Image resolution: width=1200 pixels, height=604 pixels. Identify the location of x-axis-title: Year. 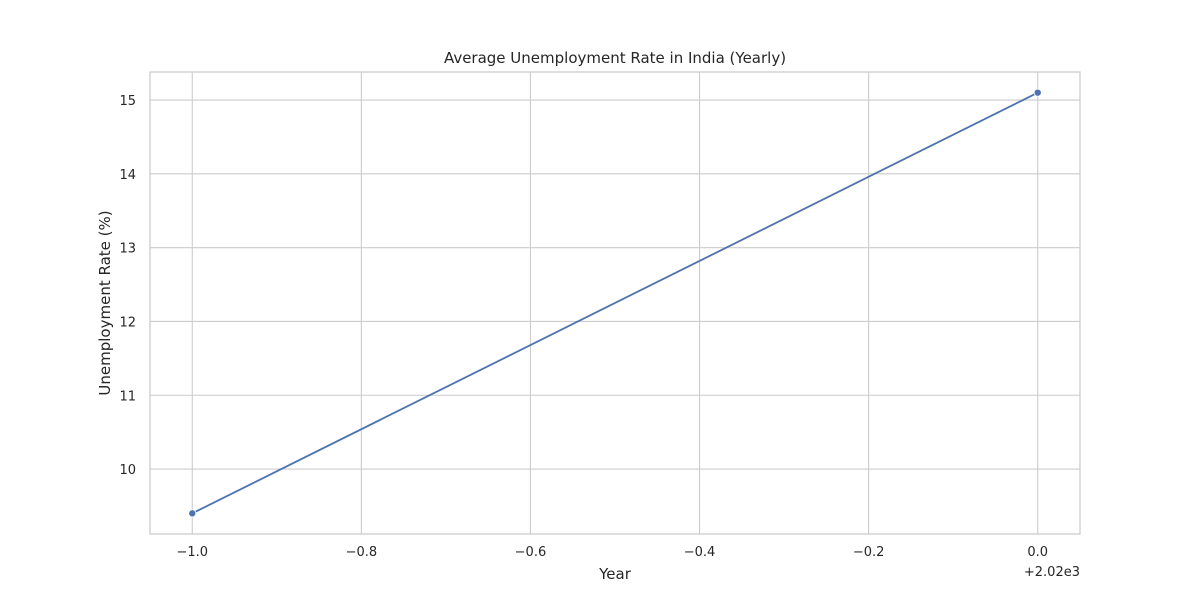
(615, 574).